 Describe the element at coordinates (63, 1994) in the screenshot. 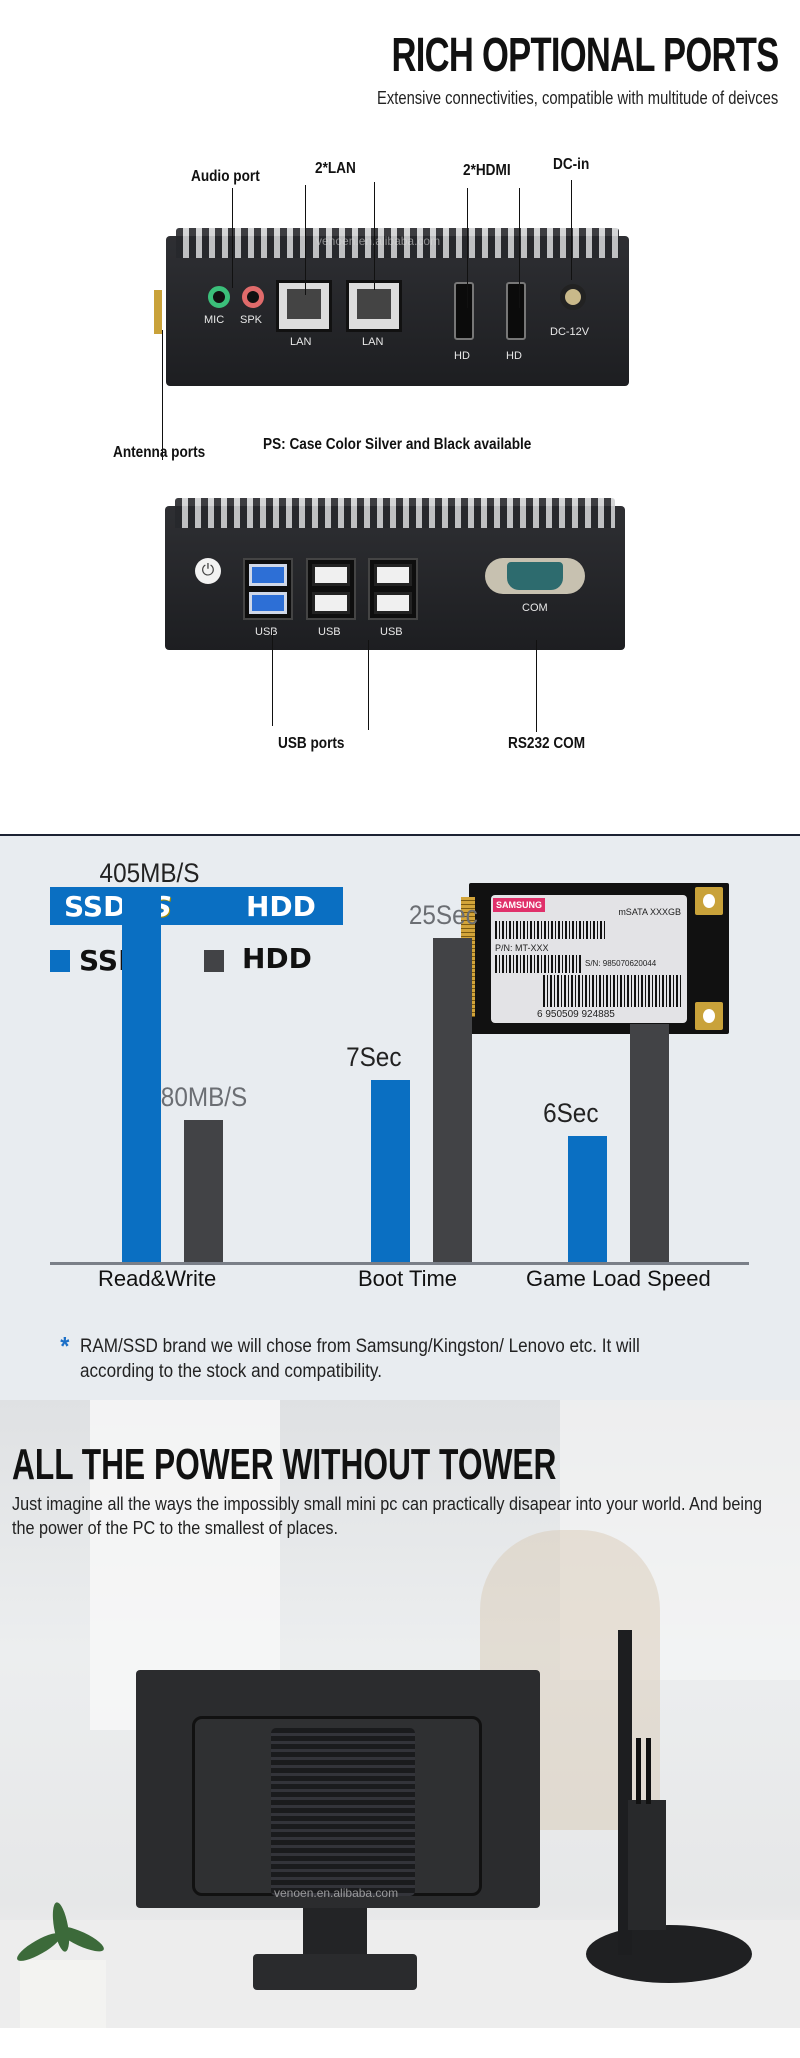

I see `plant-pot` at that location.